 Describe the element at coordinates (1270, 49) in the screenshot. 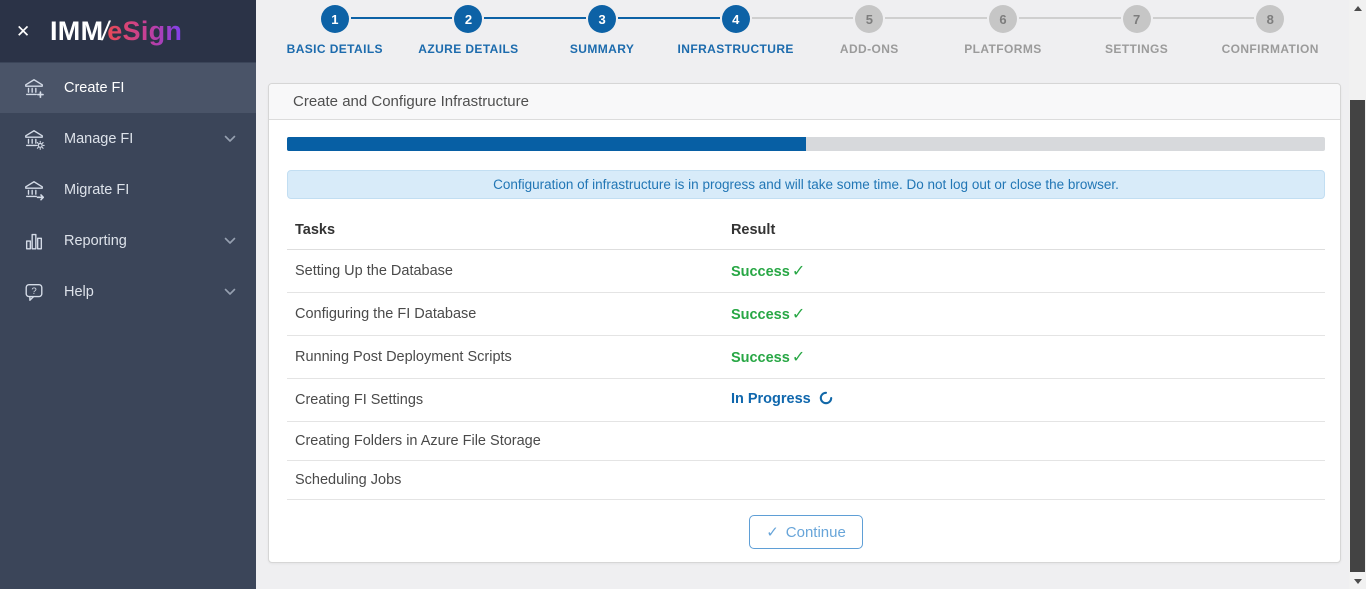

I see `step-label: CONFIRMATION` at that location.